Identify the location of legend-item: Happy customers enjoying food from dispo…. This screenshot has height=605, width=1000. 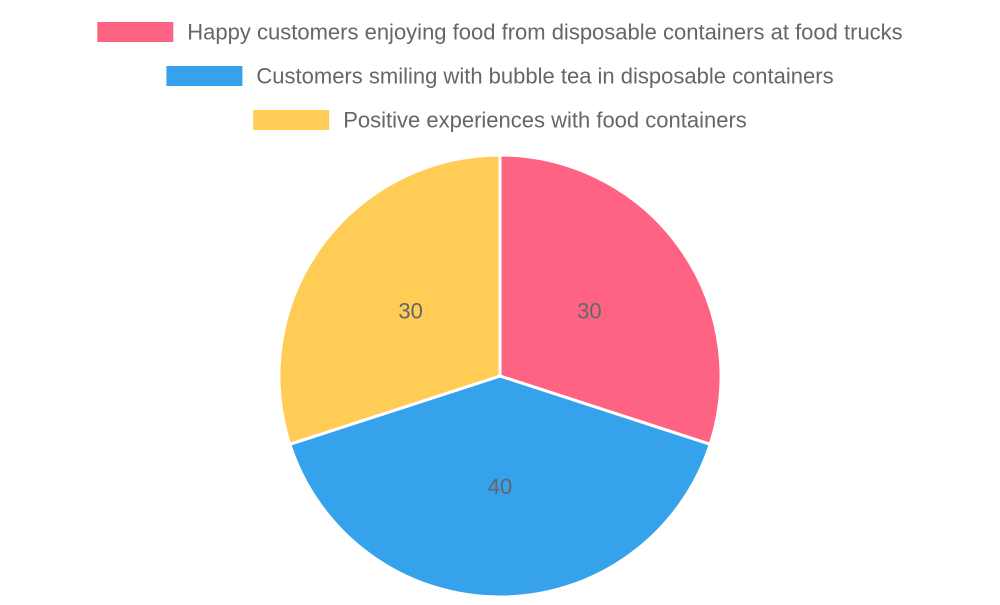
(500, 32).